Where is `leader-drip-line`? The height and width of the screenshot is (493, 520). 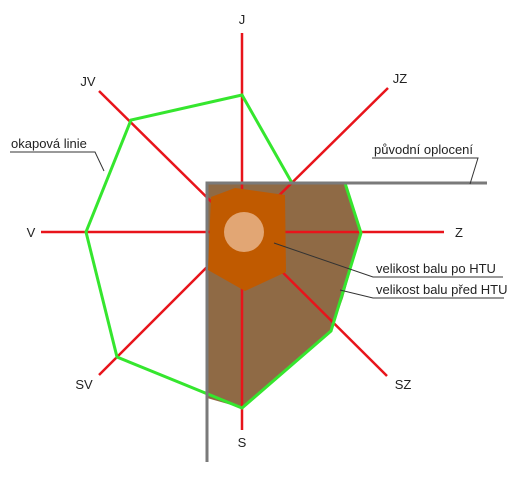 leader-drip-line is located at coordinates (57, 161).